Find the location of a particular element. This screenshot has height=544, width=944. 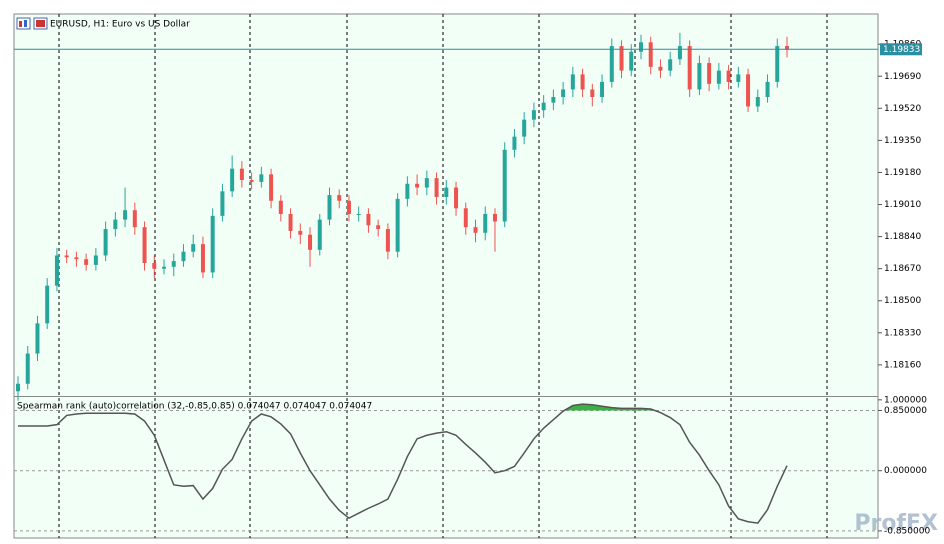

y-tick-label: 1.18840 is located at coordinates (902, 237).